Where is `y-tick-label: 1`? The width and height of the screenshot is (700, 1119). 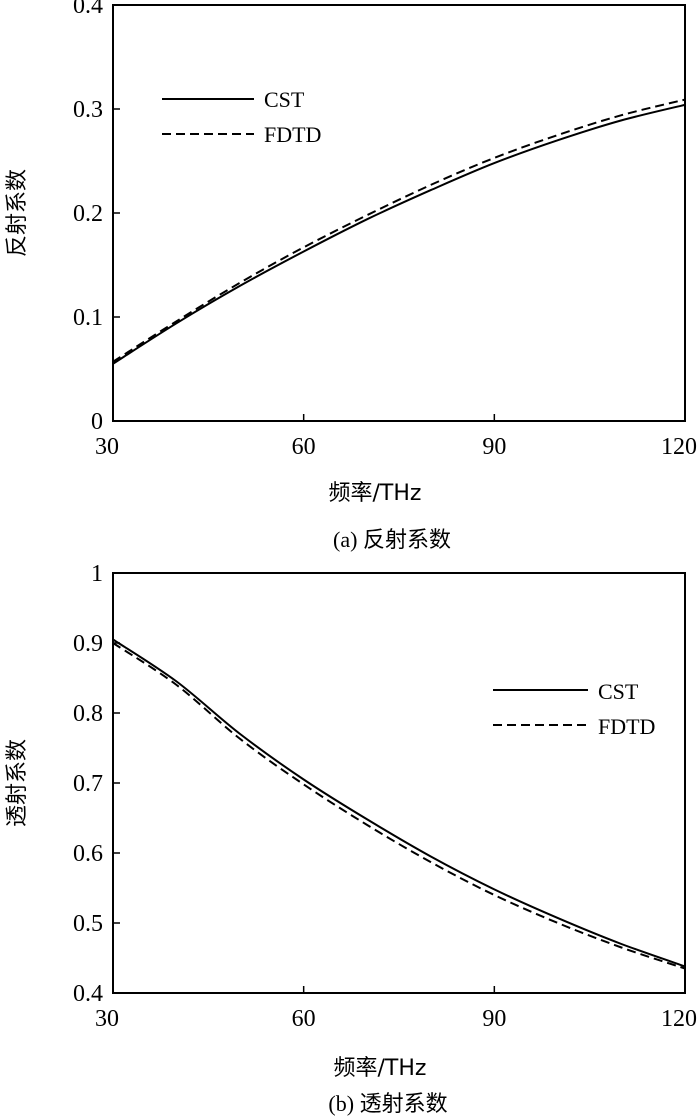
y-tick-label: 1 is located at coordinates (97, 574).